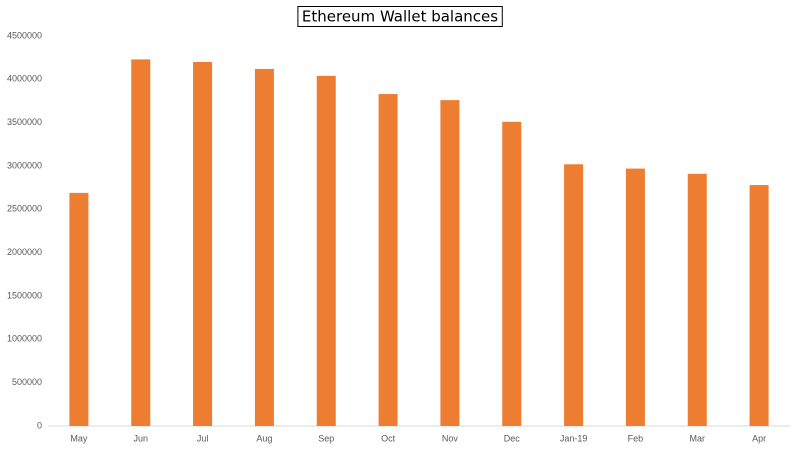 This screenshot has width=800, height=450. What do you see at coordinates (450, 438) in the screenshot?
I see `x-tick-label: Nov` at bounding box center [450, 438].